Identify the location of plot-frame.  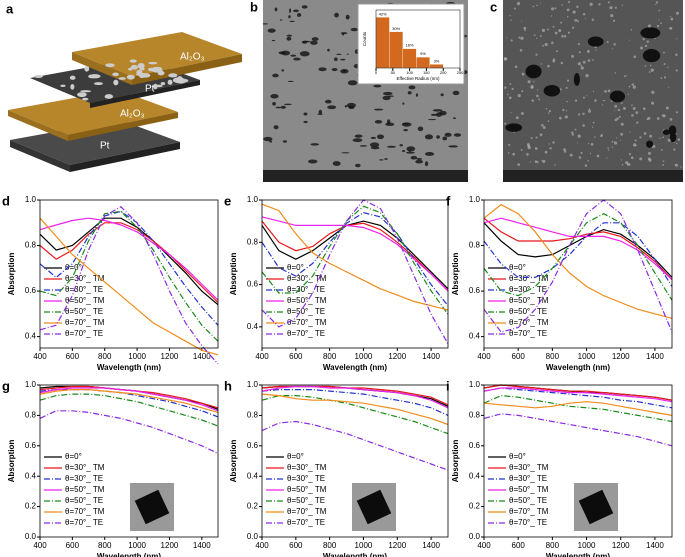
(355, 274).